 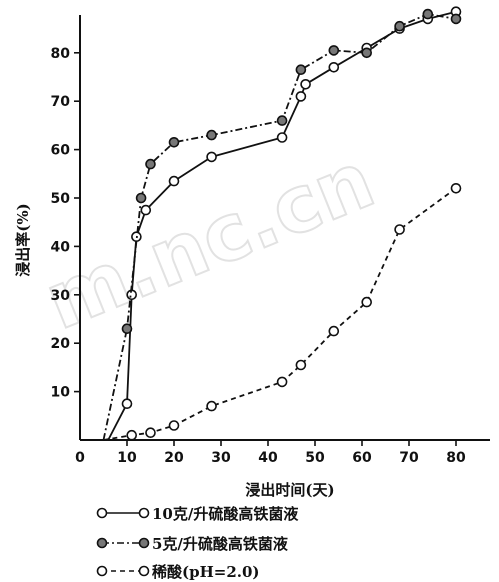 What do you see at coordinates (61, 393) in the screenshot?
I see `y-tick-label: 10` at bounding box center [61, 393].